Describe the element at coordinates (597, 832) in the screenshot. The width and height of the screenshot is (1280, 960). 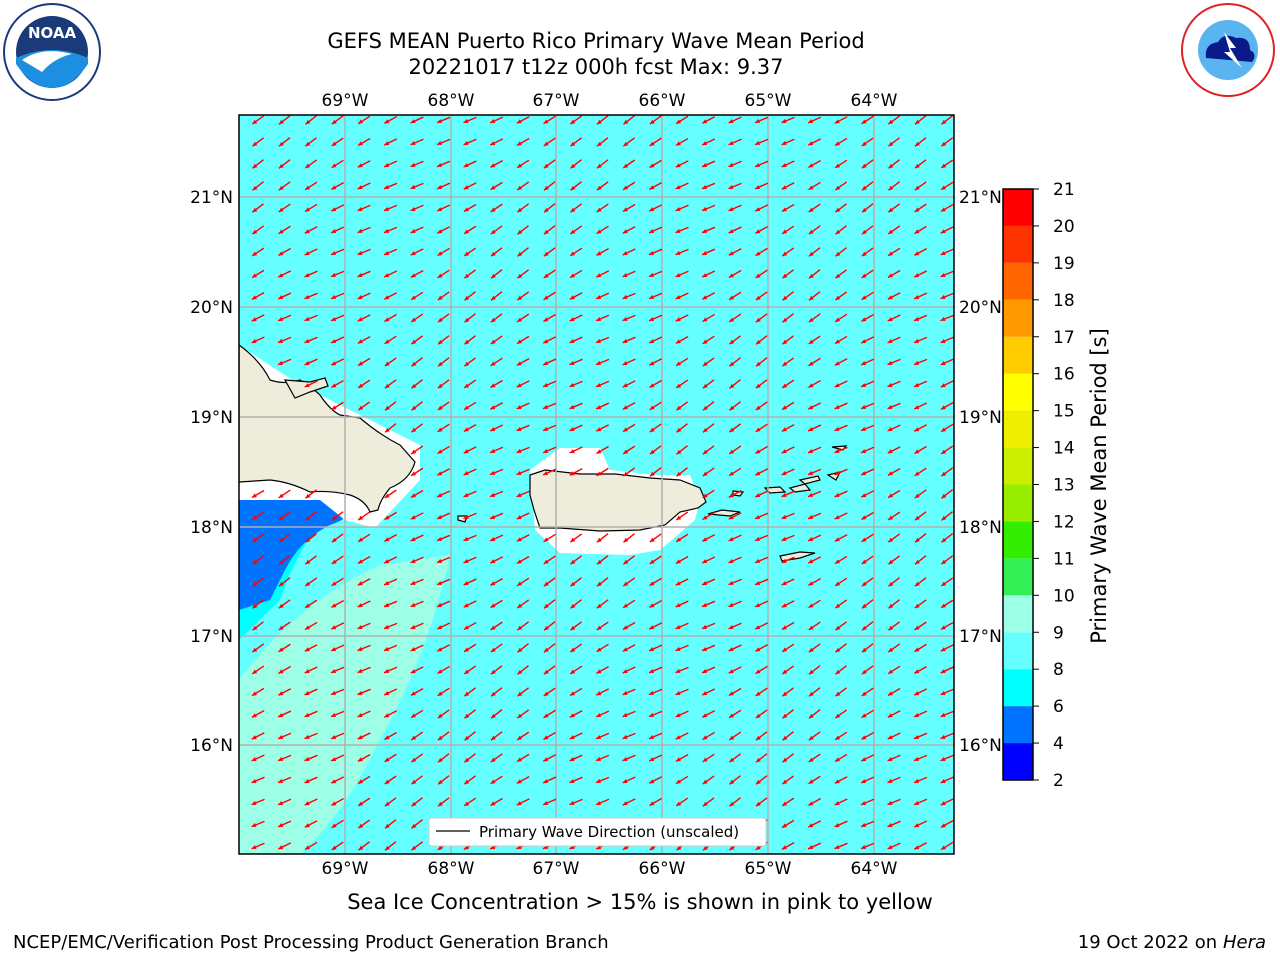
I see `map-legend: Primary Wave Direction (unscaled)` at that location.